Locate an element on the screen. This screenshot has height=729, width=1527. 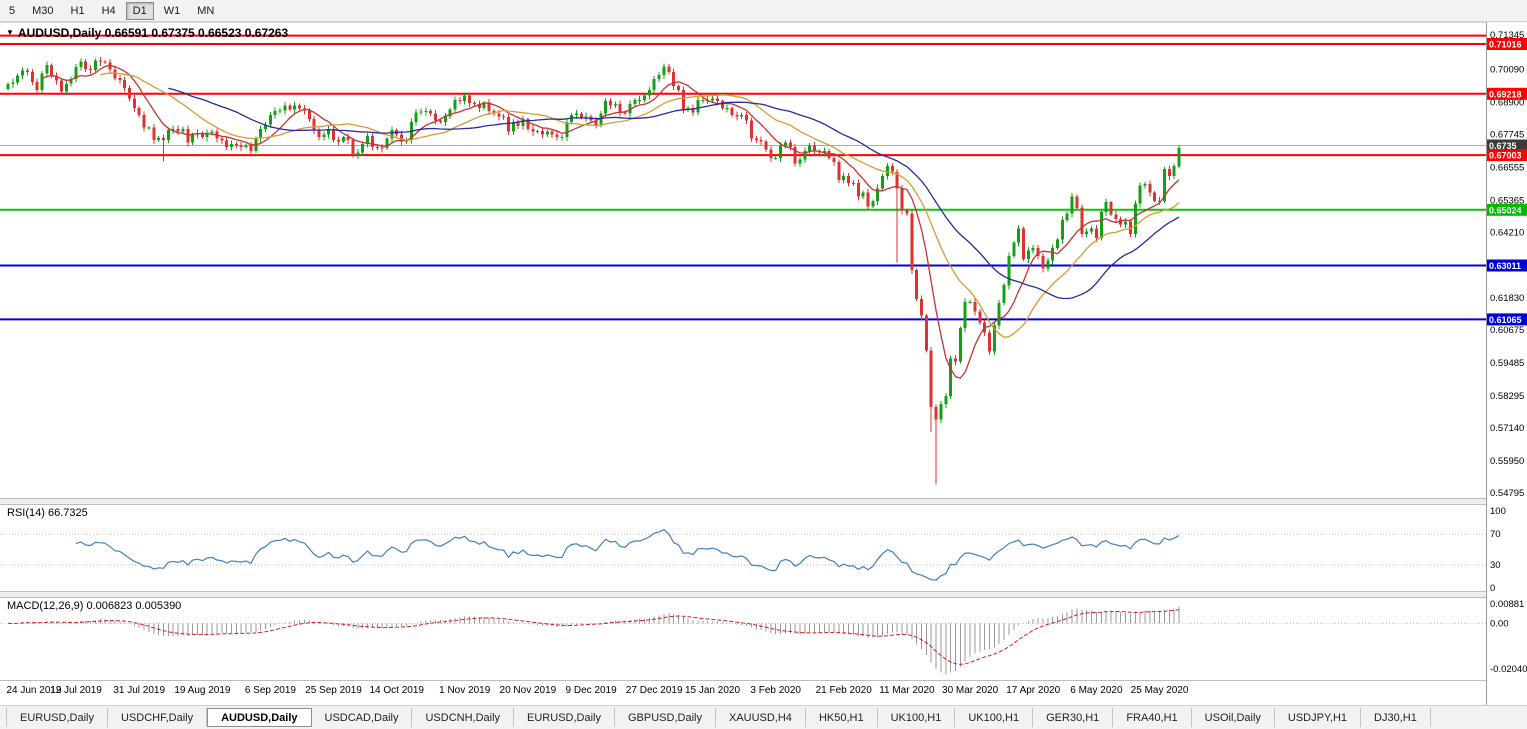
svg-text: 24 Jun 2019 is located at coordinates (33, 690).